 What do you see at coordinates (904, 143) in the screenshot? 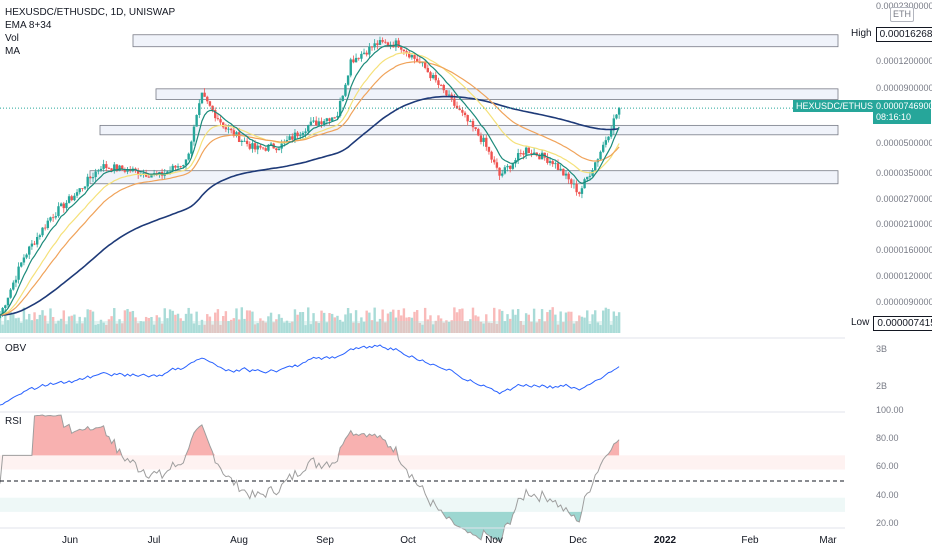
I see `price-tick: 0.0000500000` at bounding box center [904, 143].